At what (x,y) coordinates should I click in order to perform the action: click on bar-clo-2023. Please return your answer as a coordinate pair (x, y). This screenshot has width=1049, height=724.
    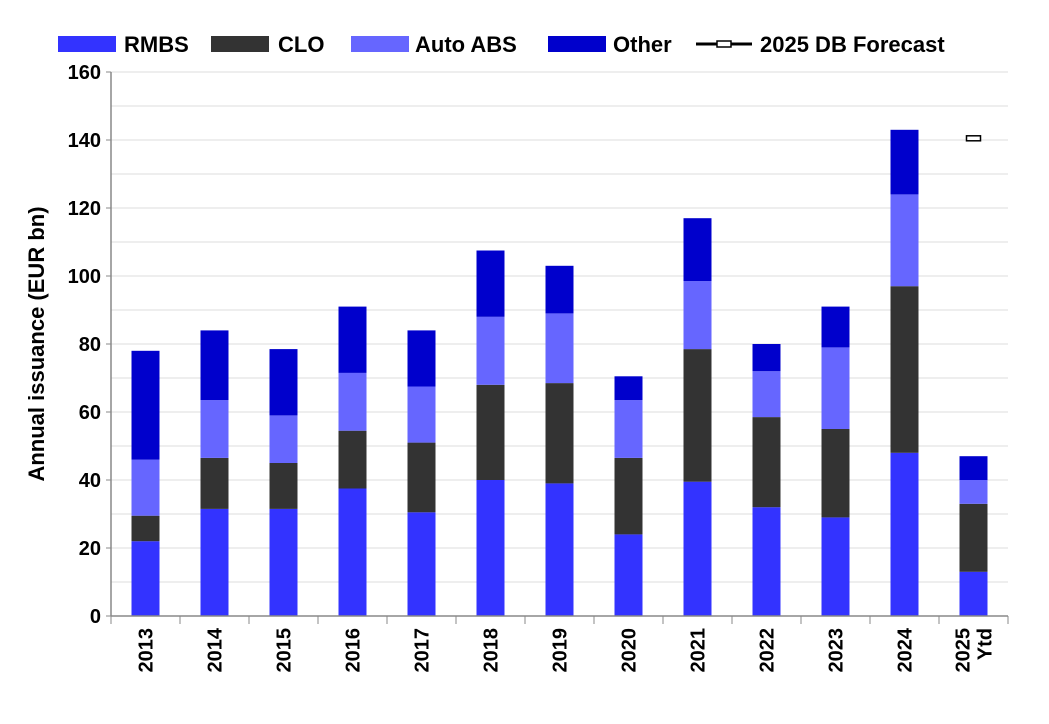
    Looking at the image, I should click on (835, 473).